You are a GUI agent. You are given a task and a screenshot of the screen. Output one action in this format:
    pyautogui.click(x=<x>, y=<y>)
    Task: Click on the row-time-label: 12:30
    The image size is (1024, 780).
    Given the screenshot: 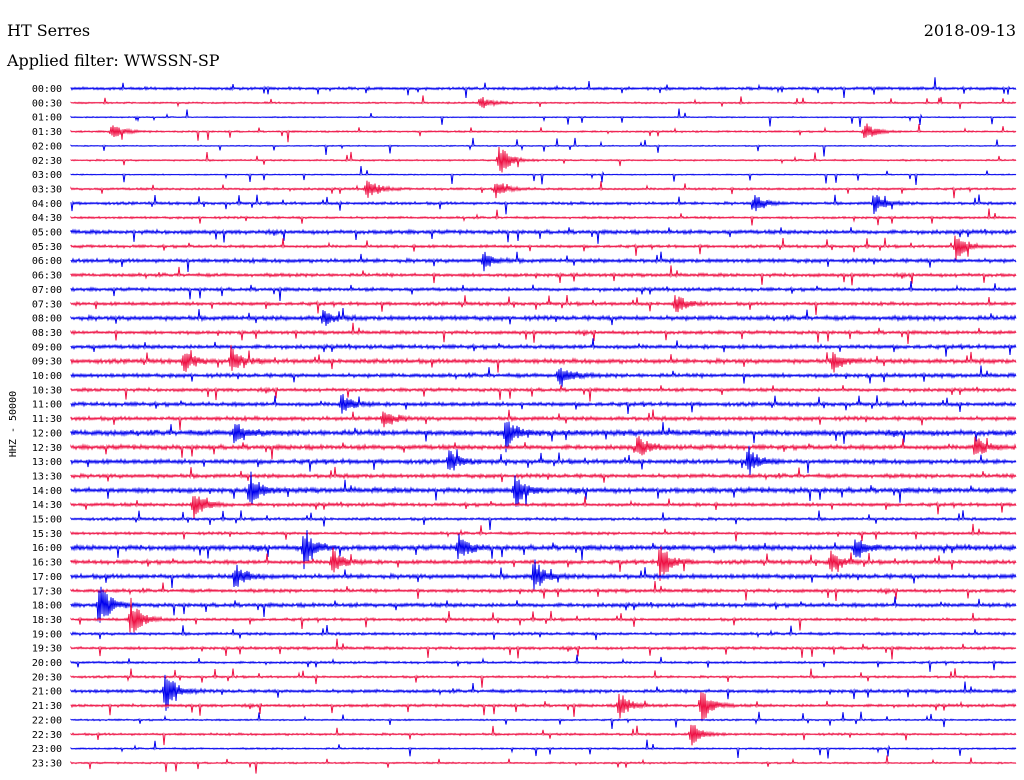 What is the action you would take?
    pyautogui.click(x=47, y=448)
    